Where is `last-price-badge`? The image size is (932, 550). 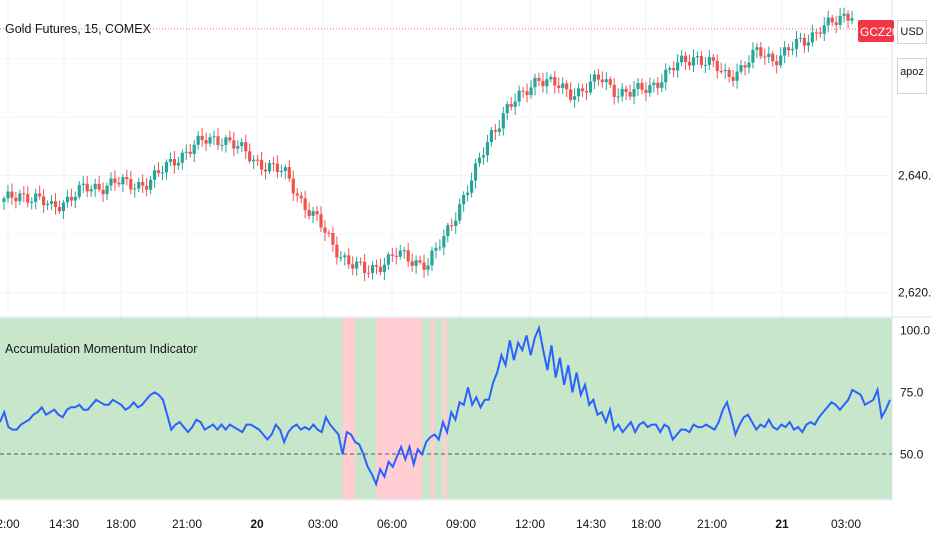 last-price-badge is located at coordinates (876, 31).